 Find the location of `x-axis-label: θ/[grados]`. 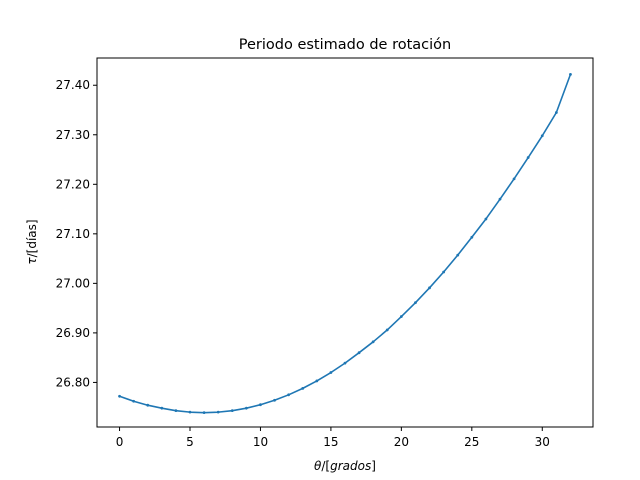

x-axis-label: θ/[grados] is located at coordinates (345, 466).